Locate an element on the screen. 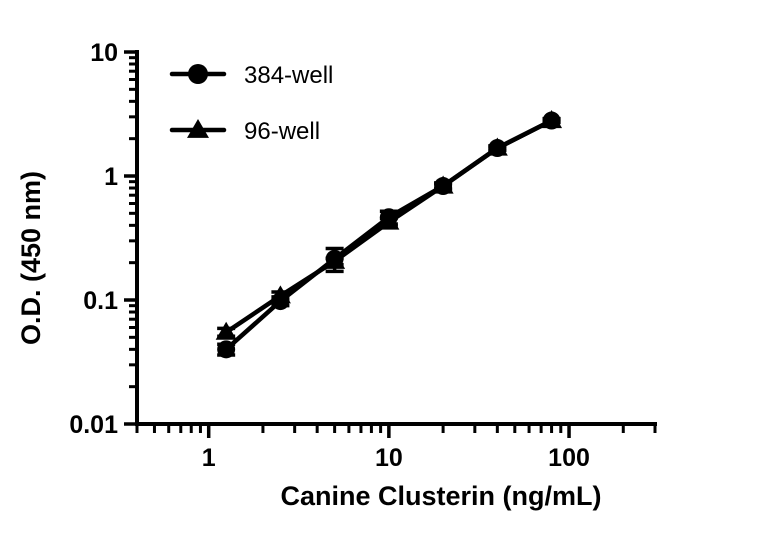 The height and width of the screenshot is (534, 768). x-tick-label: 10 is located at coordinates (389, 458).